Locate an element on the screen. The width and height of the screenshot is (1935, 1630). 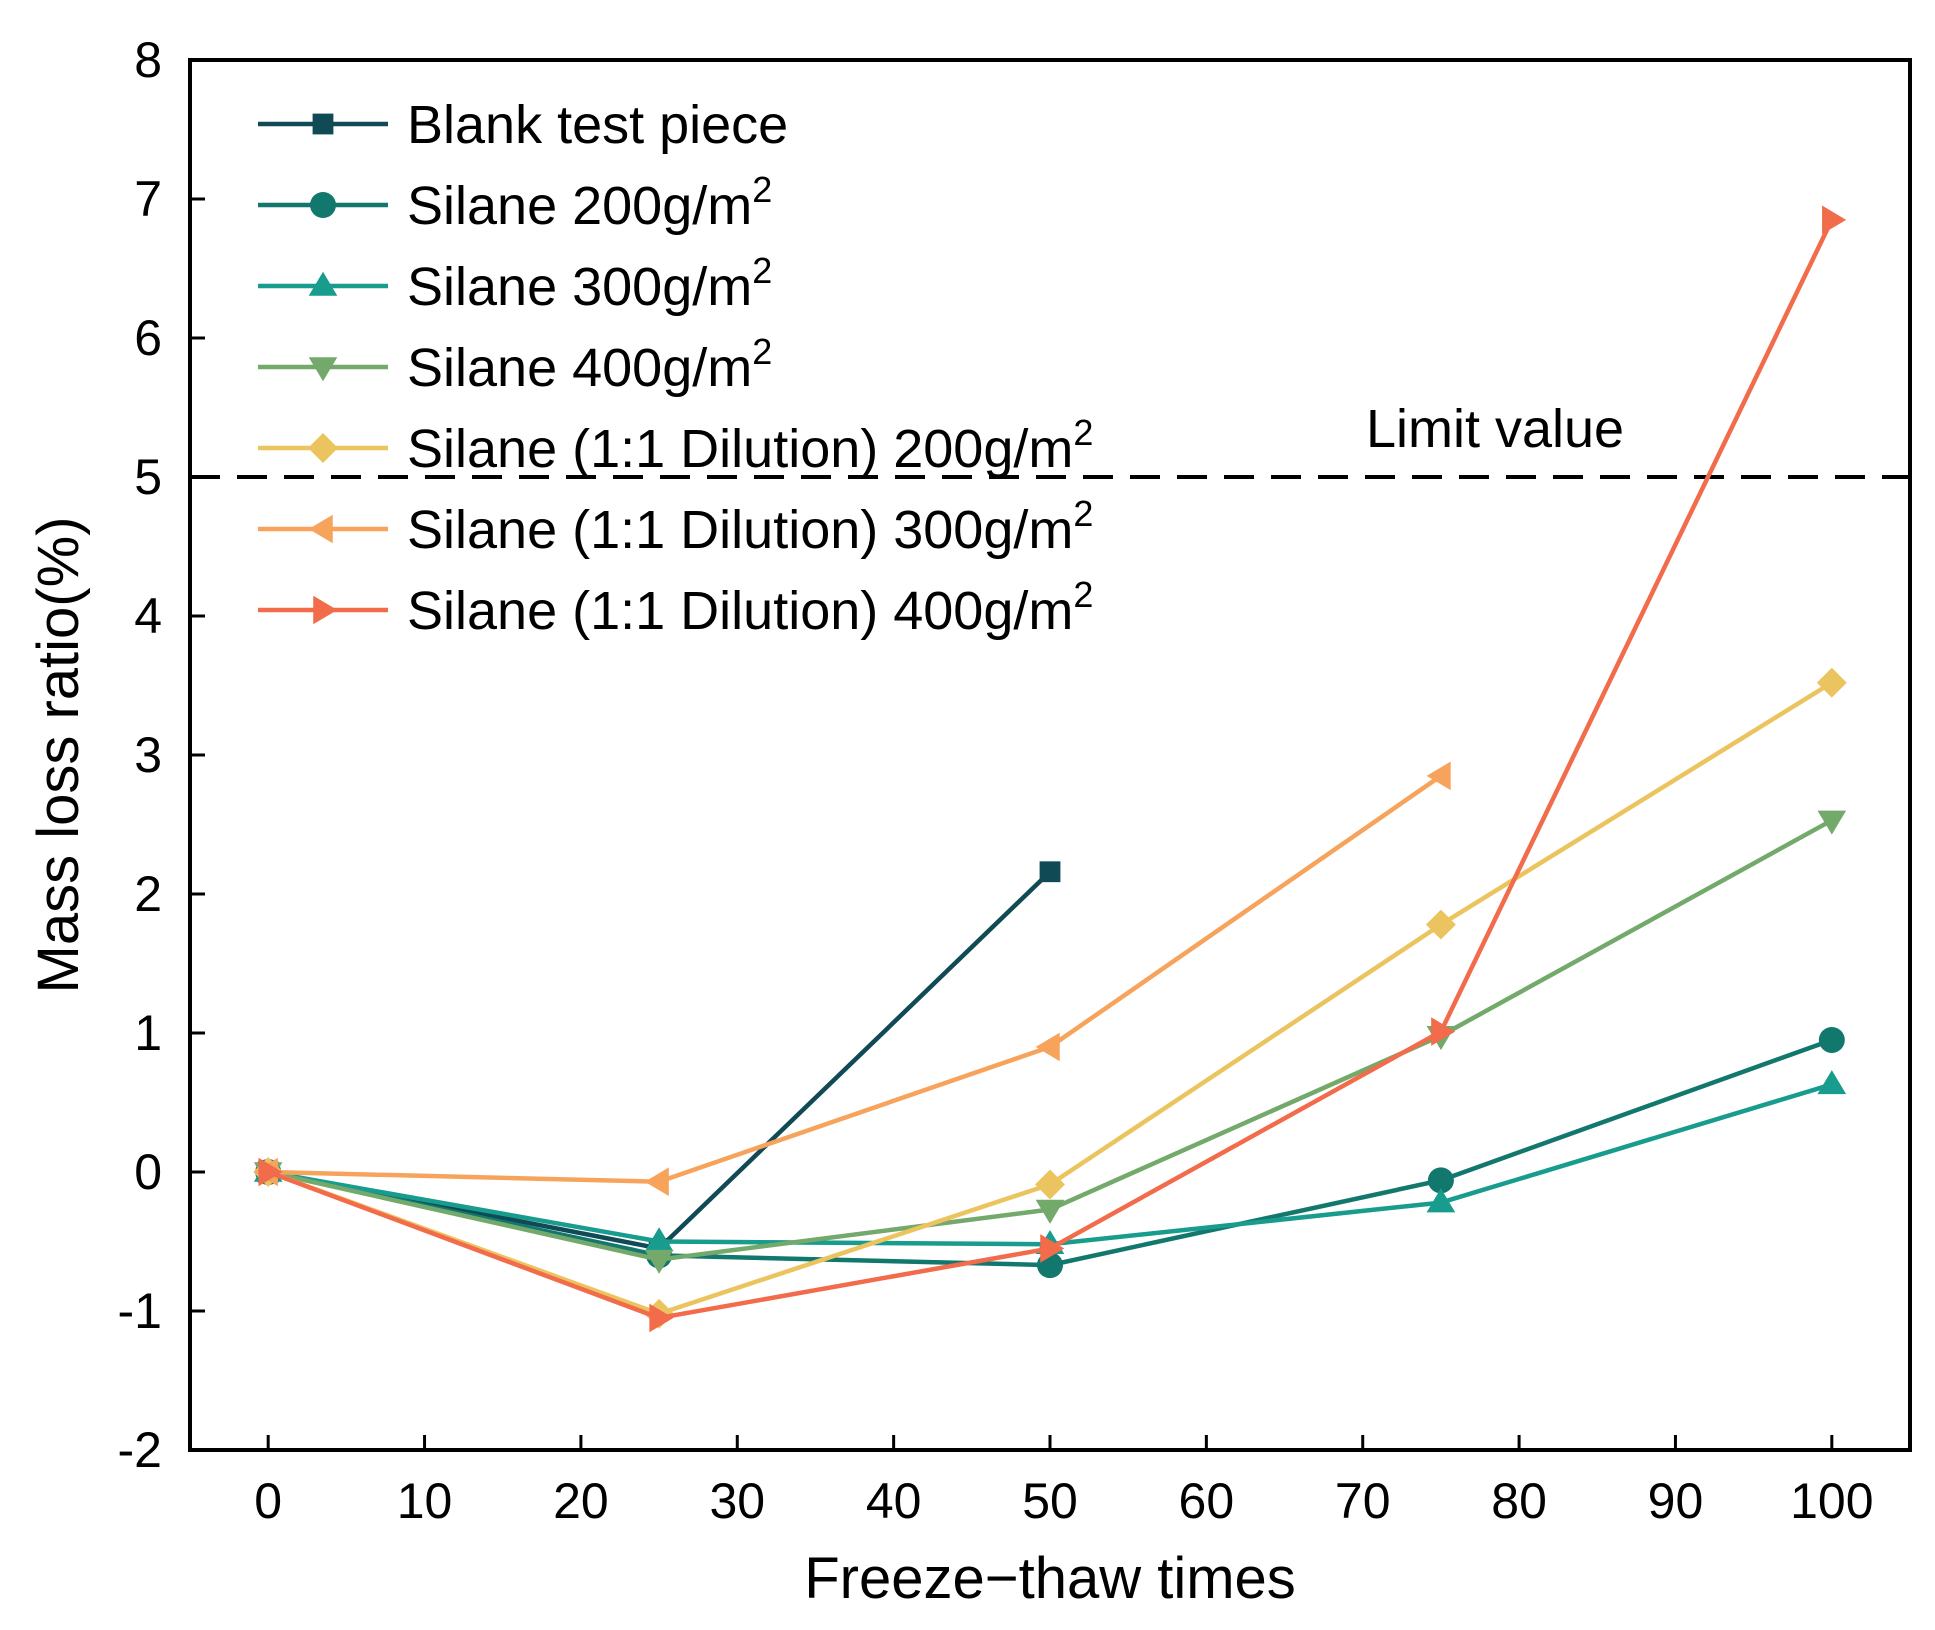
legend-label-text: Silane 200g/m is located at coordinates (579, 206).